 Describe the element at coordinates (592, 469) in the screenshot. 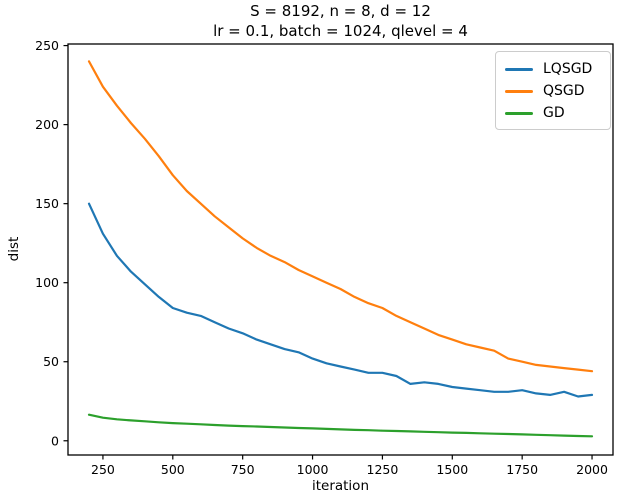

I see `x-tick-label: 2000` at that location.